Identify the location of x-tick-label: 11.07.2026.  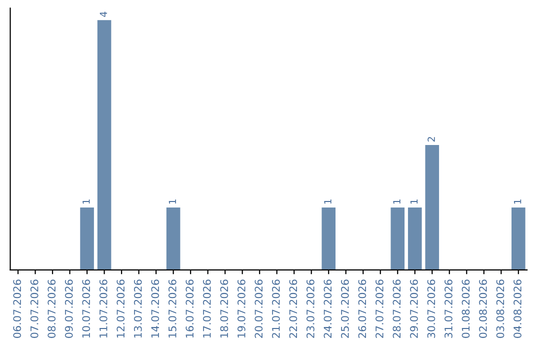
(103, 309).